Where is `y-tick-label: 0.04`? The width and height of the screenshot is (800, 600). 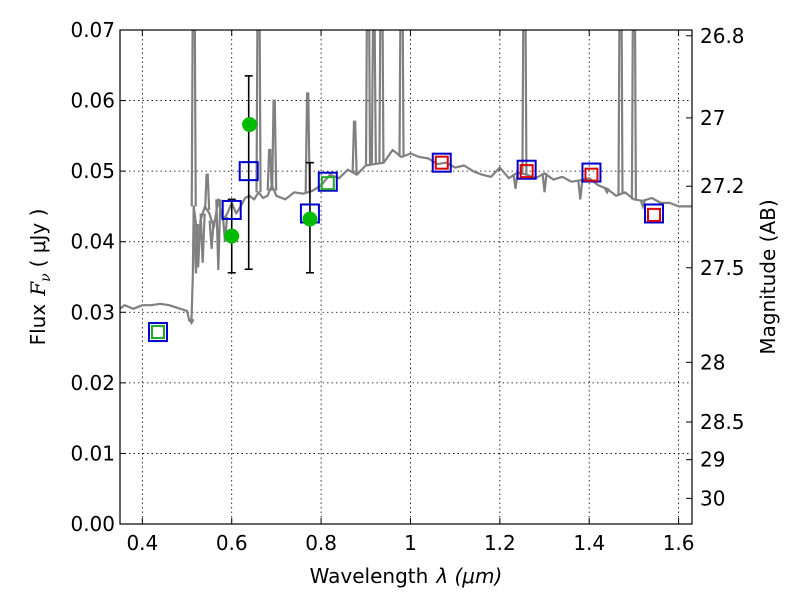
y-tick-label: 0.04 is located at coordinates (92, 242).